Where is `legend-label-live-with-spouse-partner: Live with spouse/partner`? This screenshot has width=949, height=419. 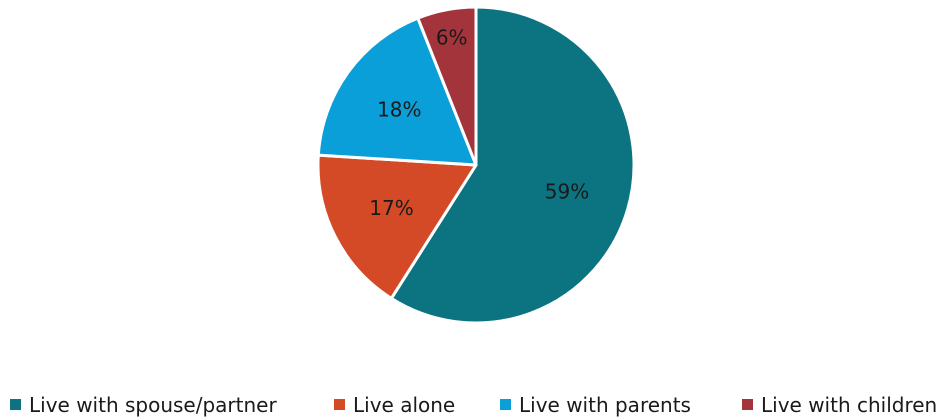 legend-label-live-with-spouse-partner: Live with spouse/partner is located at coordinates (153, 405).